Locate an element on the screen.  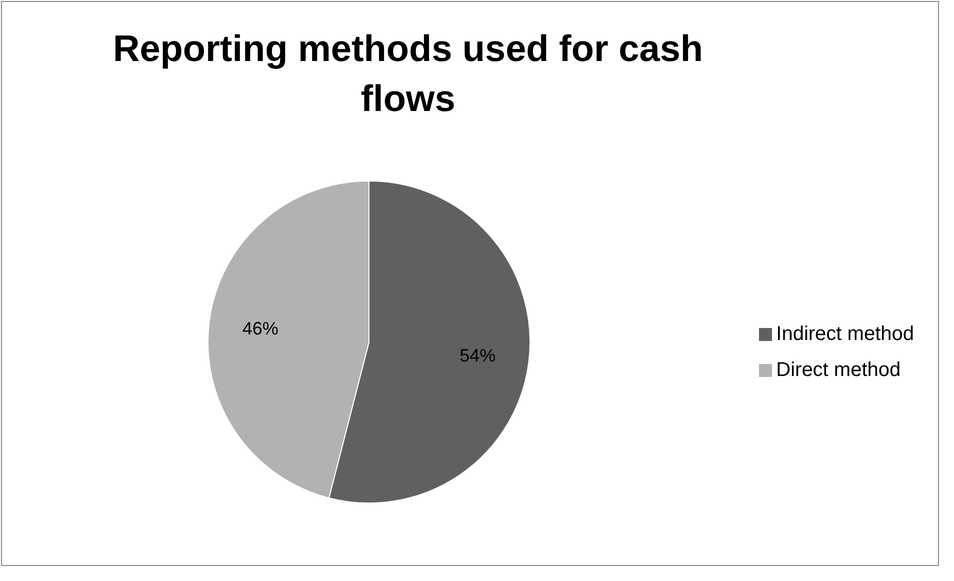
data-label: 46% is located at coordinates (260, 328).